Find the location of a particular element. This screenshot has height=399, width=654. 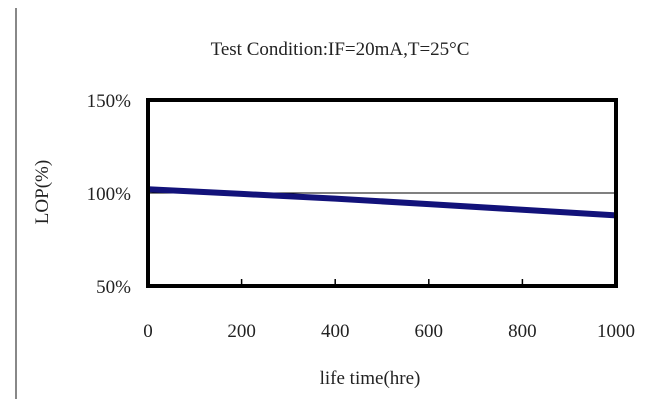

x-tick-label: 1000 is located at coordinates (616, 331).